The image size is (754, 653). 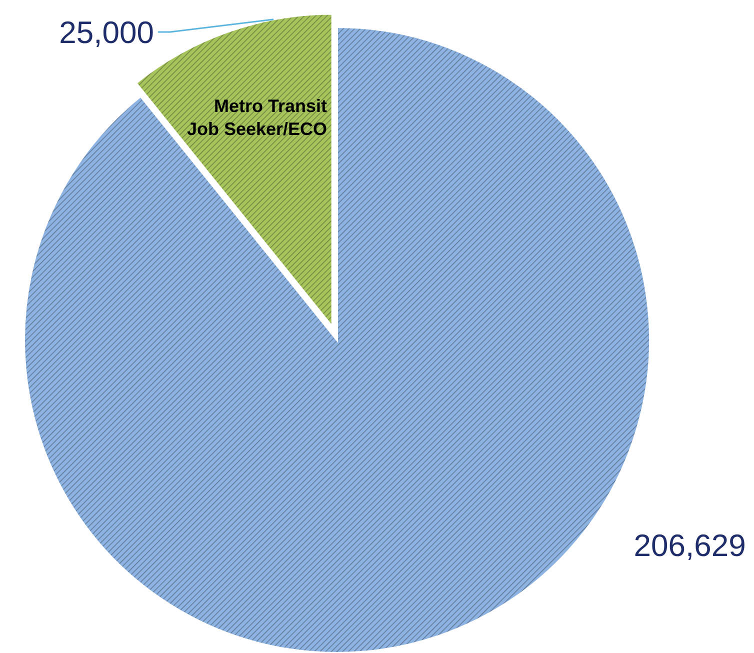 What do you see at coordinates (256, 117) in the screenshot?
I see `slice-label: Metro Transit Job Seeker/ECO` at bounding box center [256, 117].